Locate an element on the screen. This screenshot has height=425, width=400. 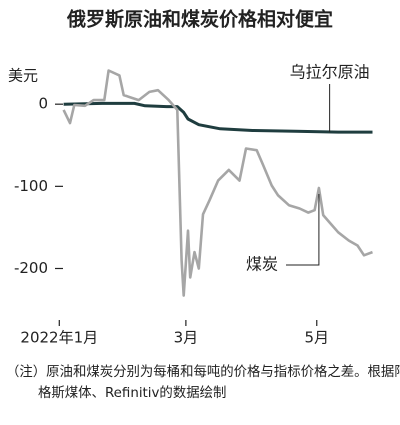
y-tick-label: -100 is located at coordinates (31, 186).